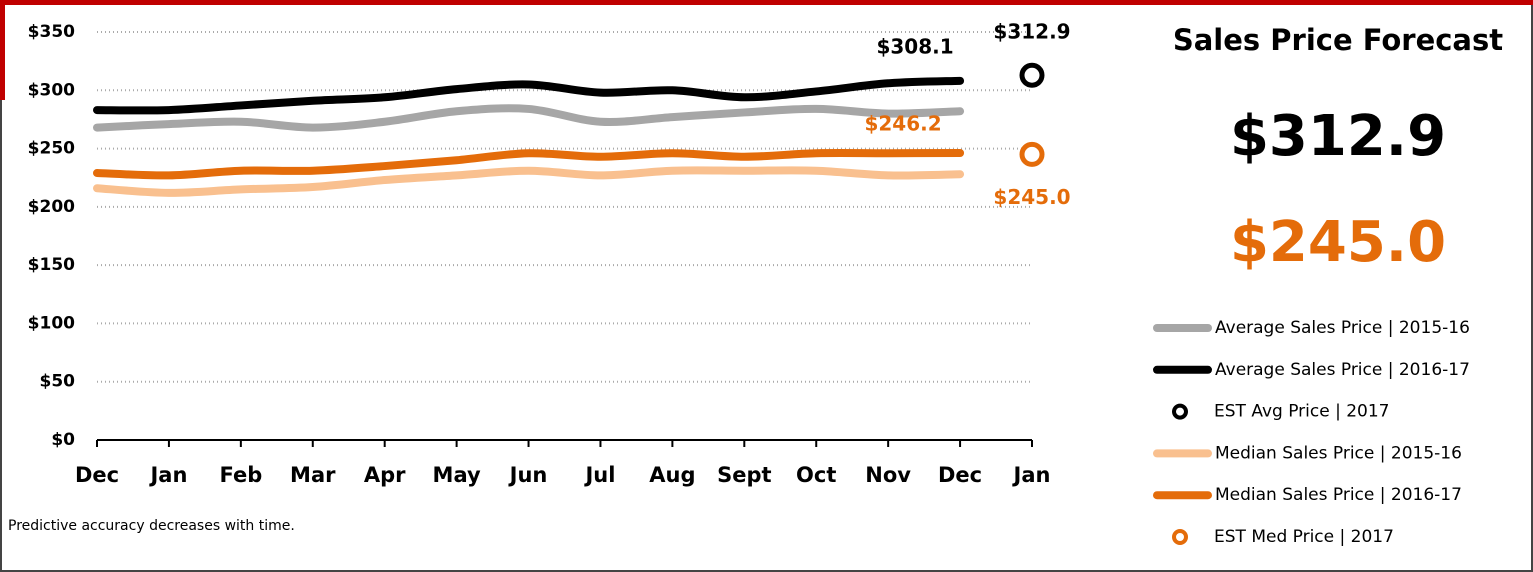 The width and height of the screenshot is (1533, 572). Describe the element at coordinates (51, 265) in the screenshot. I see `y-tick-label: $150` at that location.